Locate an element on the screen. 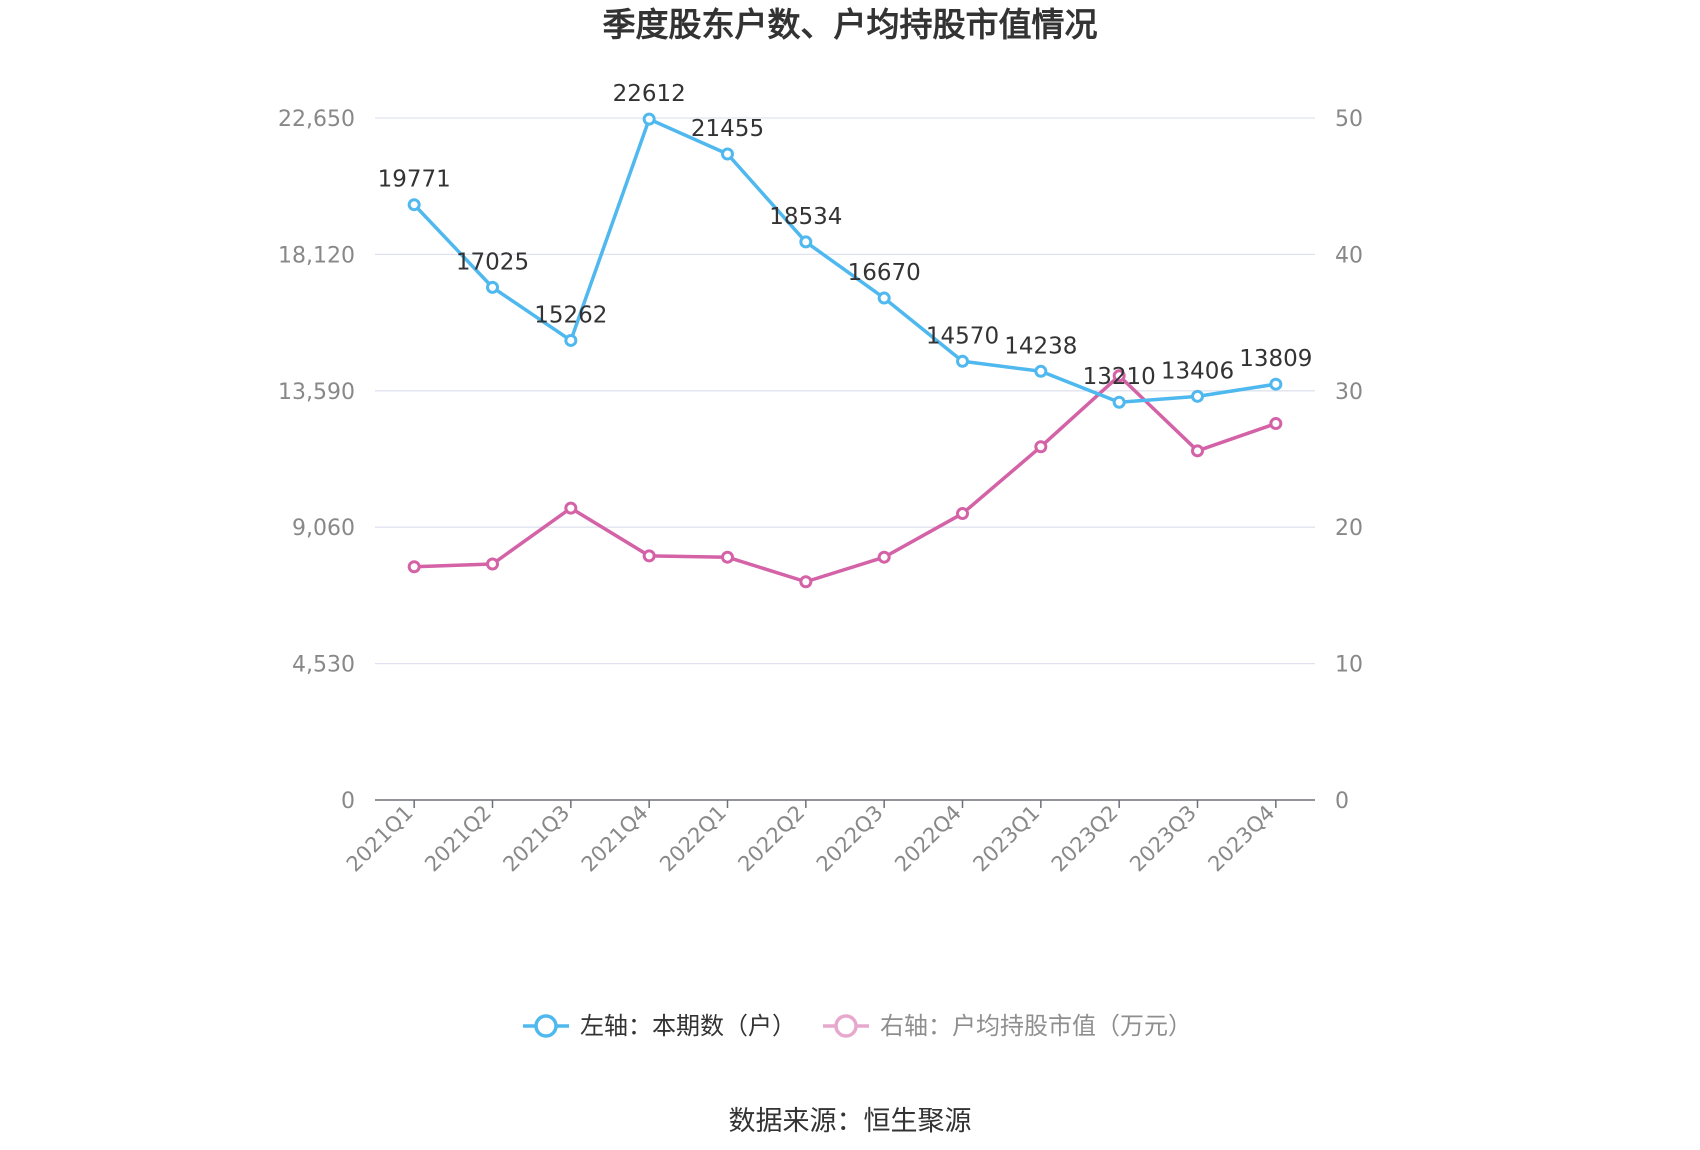 The width and height of the screenshot is (1700, 1150). y-right-tick-label: 10 is located at coordinates (1349, 665).